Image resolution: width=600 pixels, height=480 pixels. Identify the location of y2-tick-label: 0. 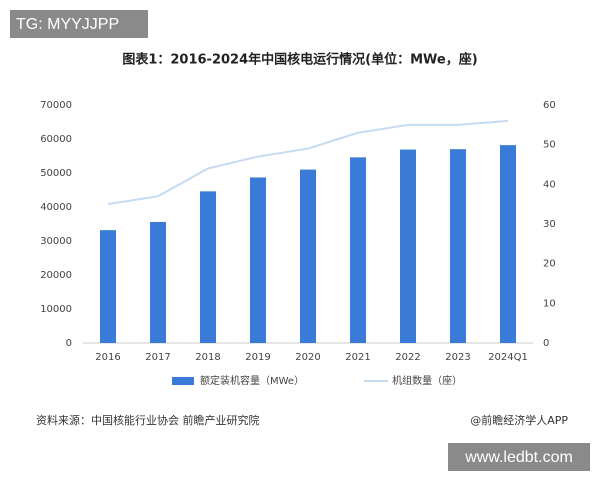
(546, 343).